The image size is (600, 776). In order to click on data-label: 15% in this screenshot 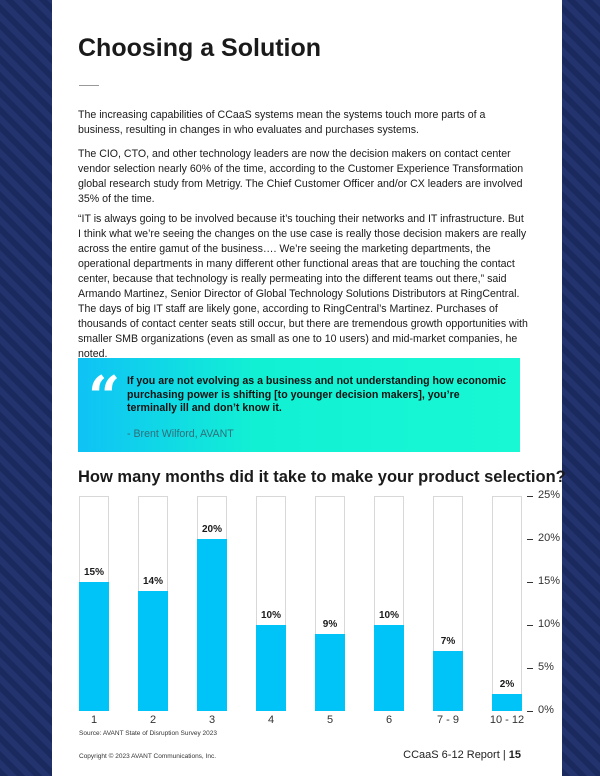, I will do `click(93, 572)`.